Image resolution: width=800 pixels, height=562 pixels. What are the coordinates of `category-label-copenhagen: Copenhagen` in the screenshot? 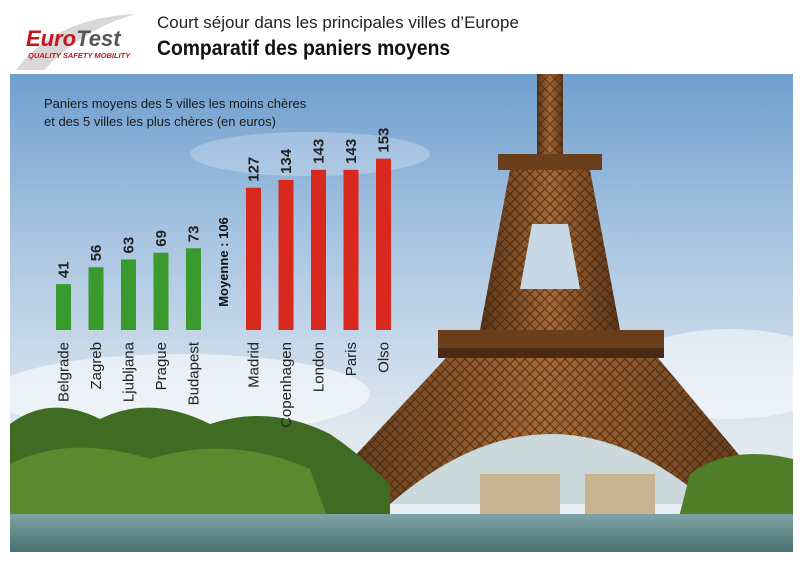 It's located at (286, 385).